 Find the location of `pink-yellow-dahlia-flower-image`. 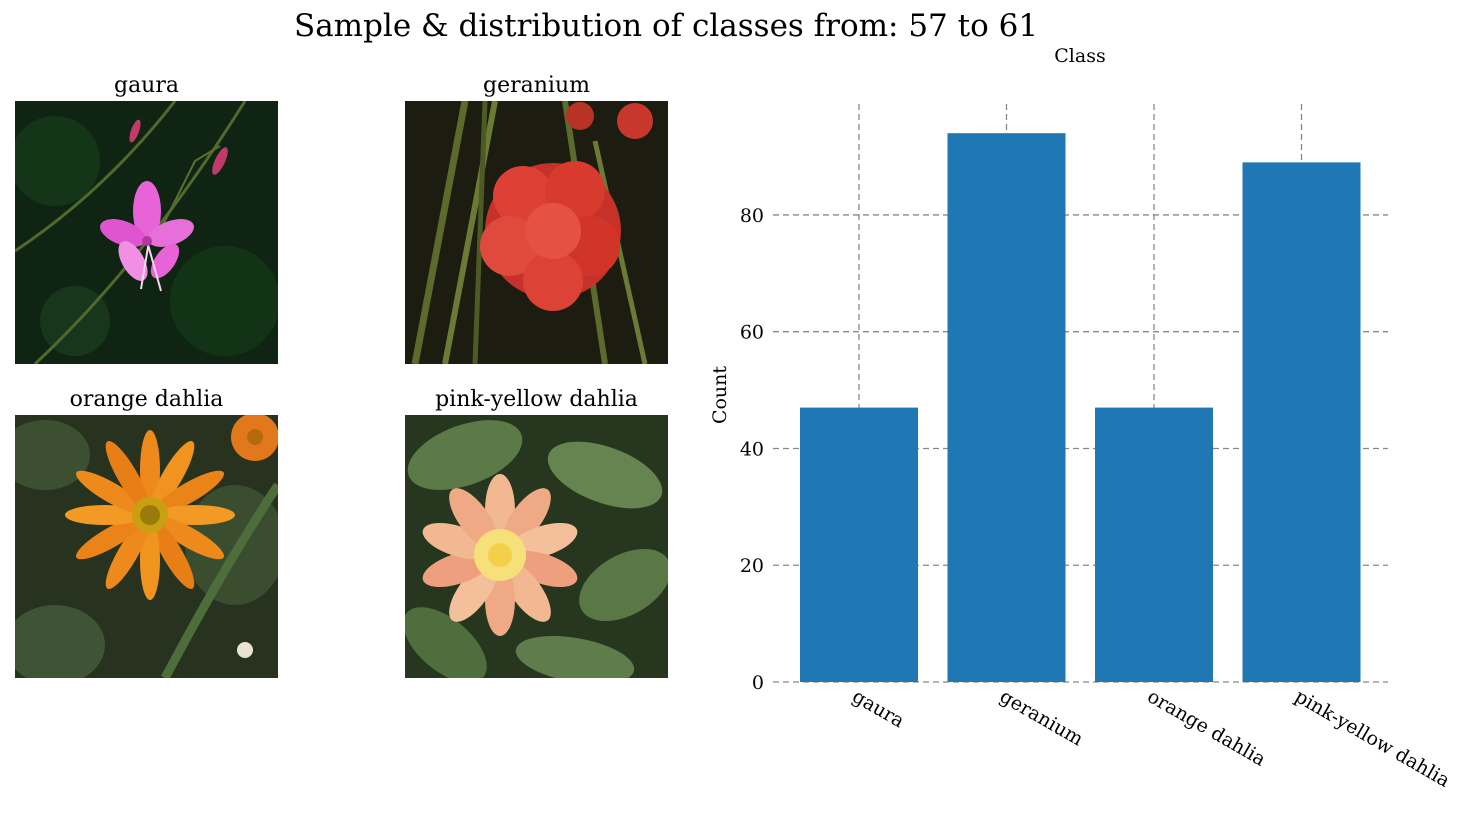

pink-yellow-dahlia-flower-image is located at coordinates (536, 546).